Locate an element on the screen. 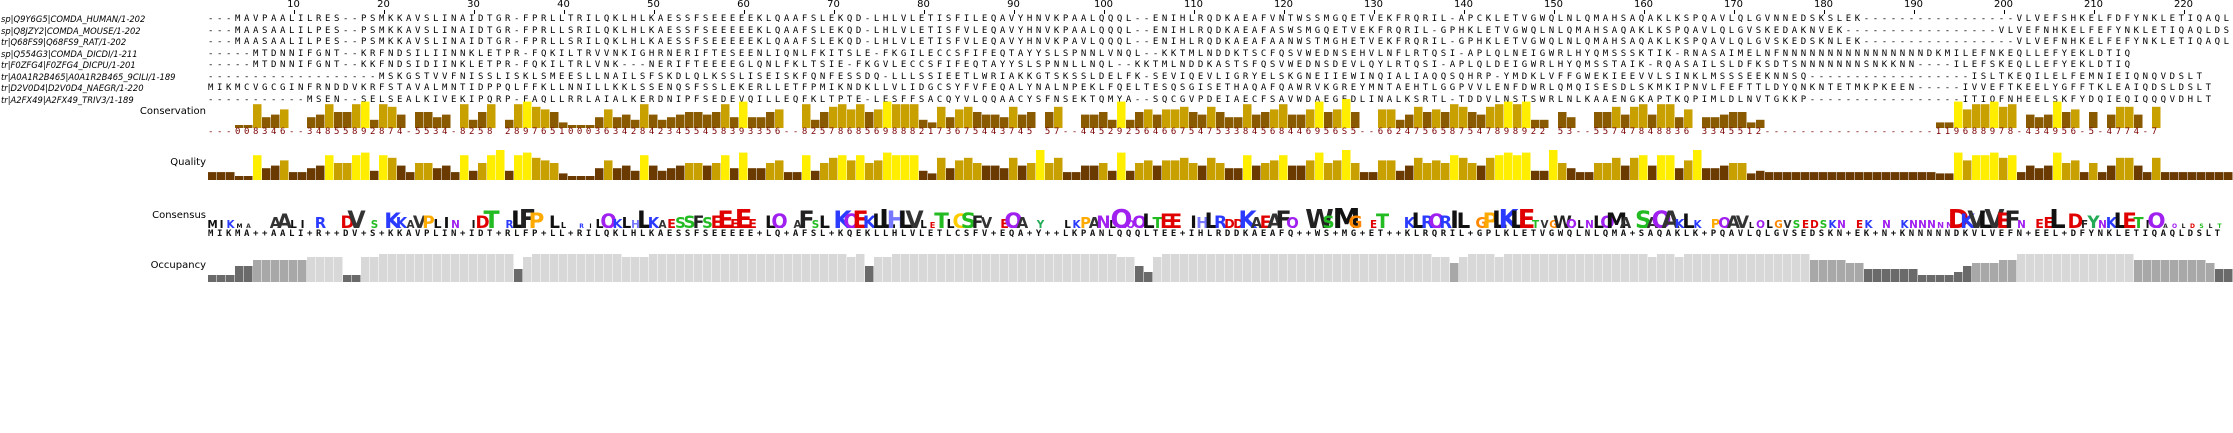 This screenshot has width=2233, height=433. consensus-logo-letter: I is located at coordinates (1454, 217).